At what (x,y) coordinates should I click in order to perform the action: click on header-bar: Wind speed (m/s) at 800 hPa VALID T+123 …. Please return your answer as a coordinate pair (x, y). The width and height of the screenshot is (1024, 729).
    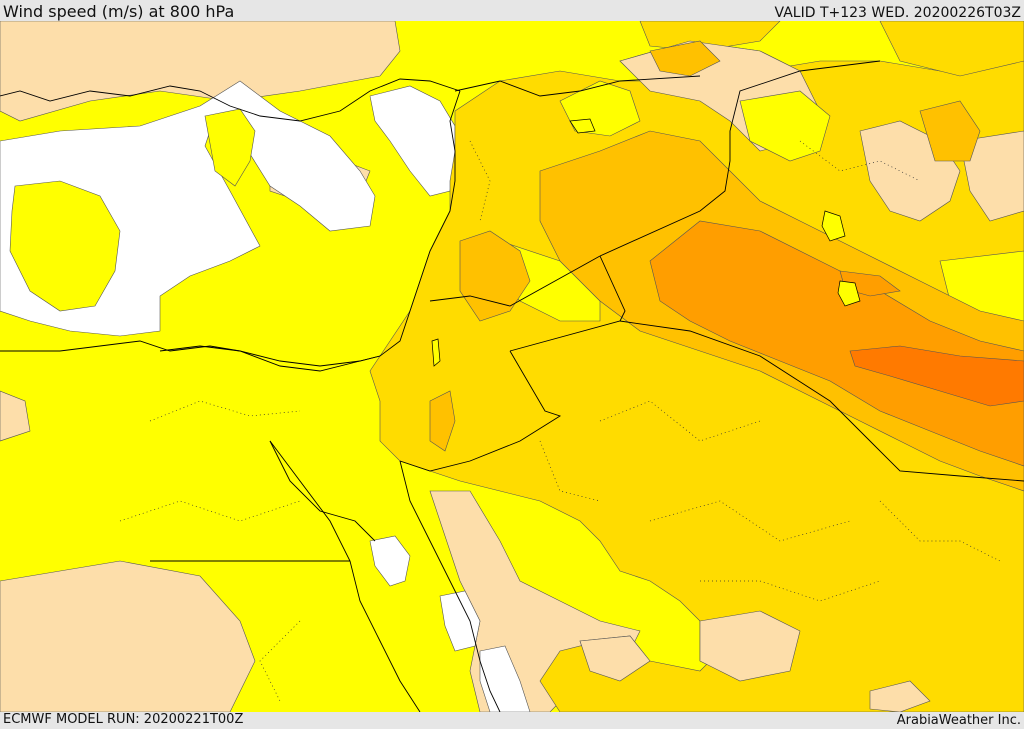
    Looking at the image, I should click on (512, 10).